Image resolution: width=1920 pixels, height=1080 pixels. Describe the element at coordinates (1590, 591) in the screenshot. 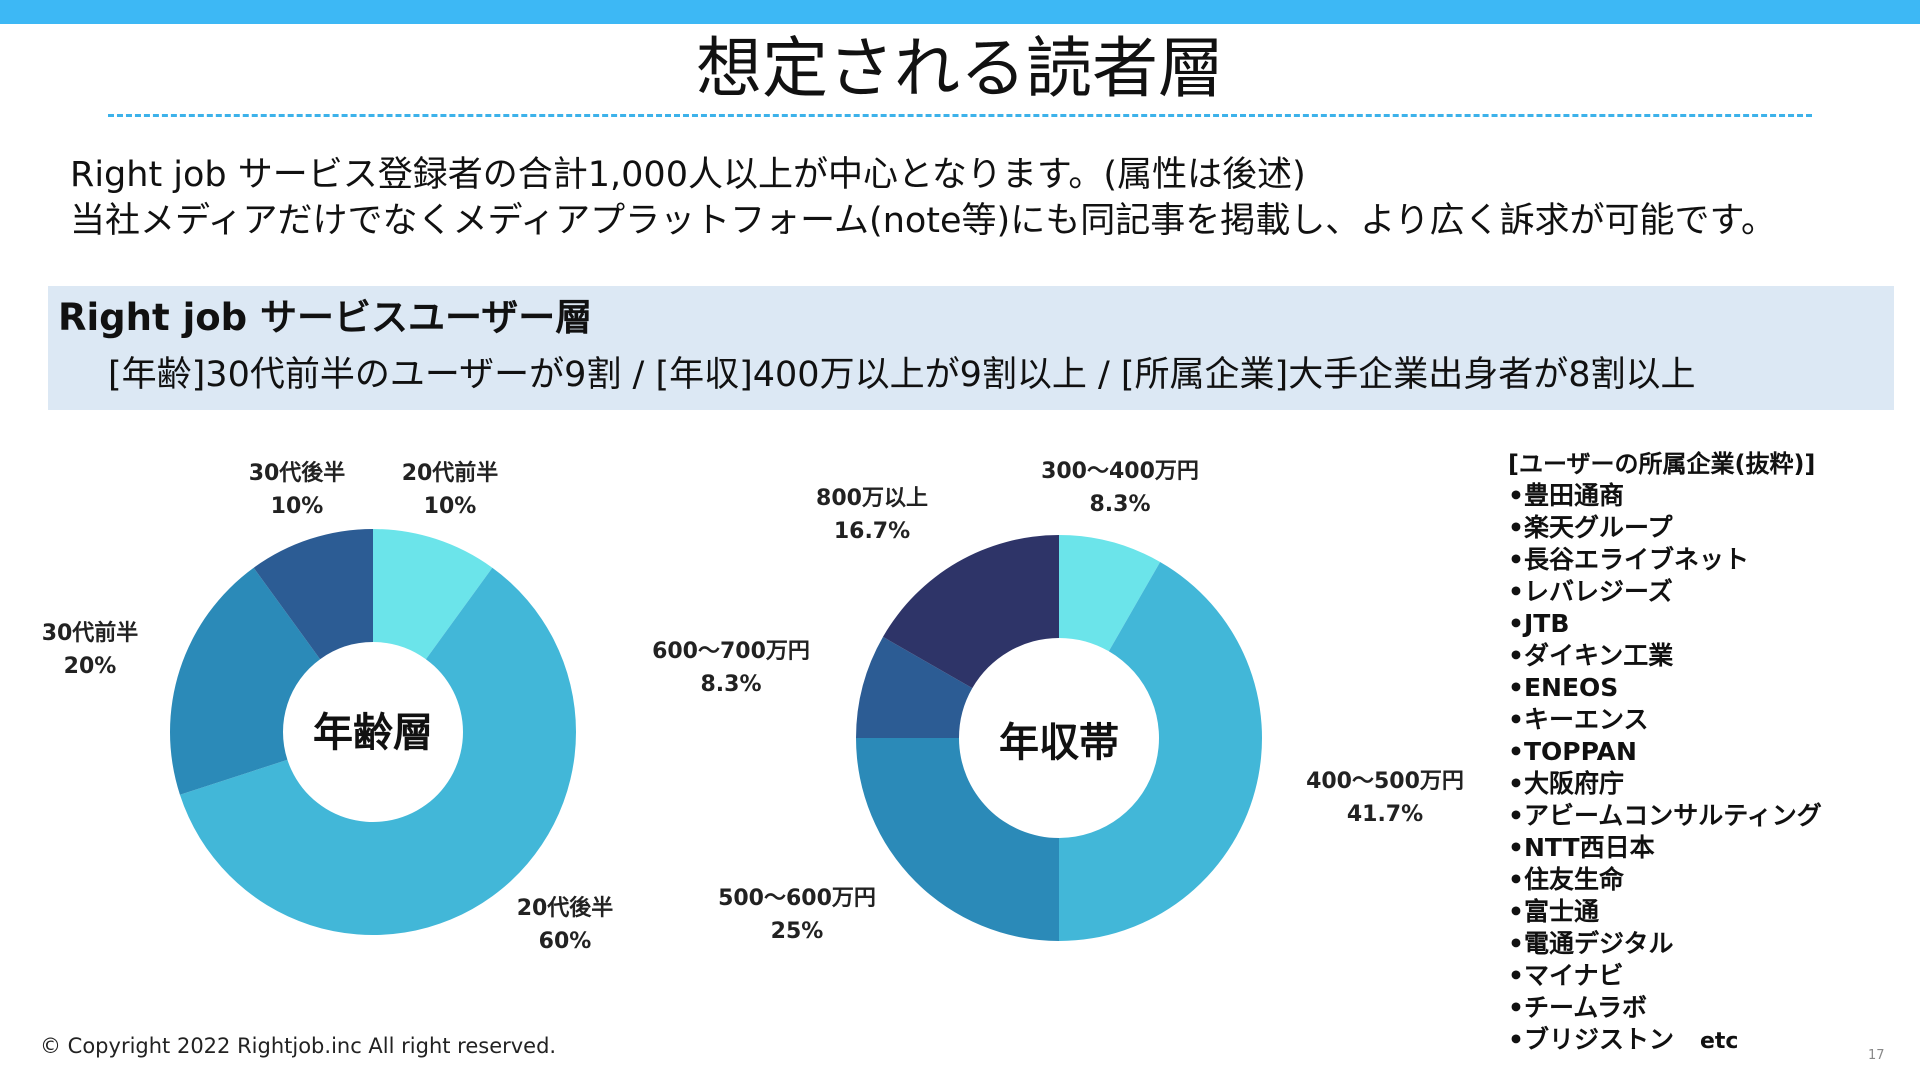

I see `company-item: •レバレジーズ` at that location.